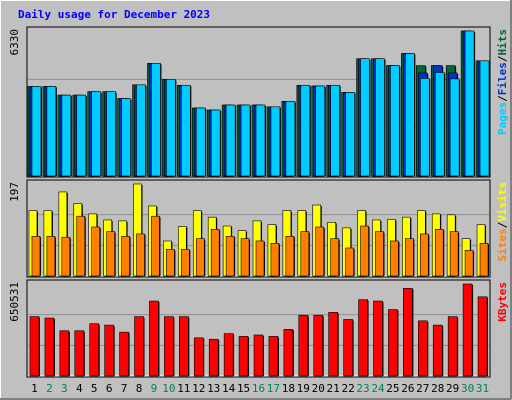 This screenshot has height=400, width=512. I want to click on x-tick-label-1: 1, so click(34, 388).